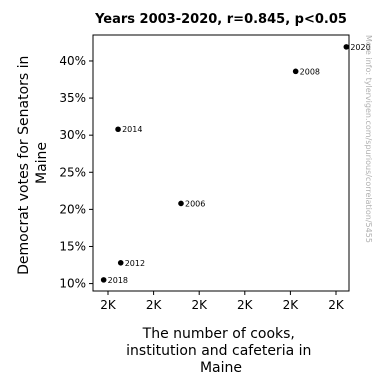 This screenshot has width=373, height=373. Describe the element at coordinates (72, 284) in the screenshot. I see `y-tick-label: 10%` at that location.